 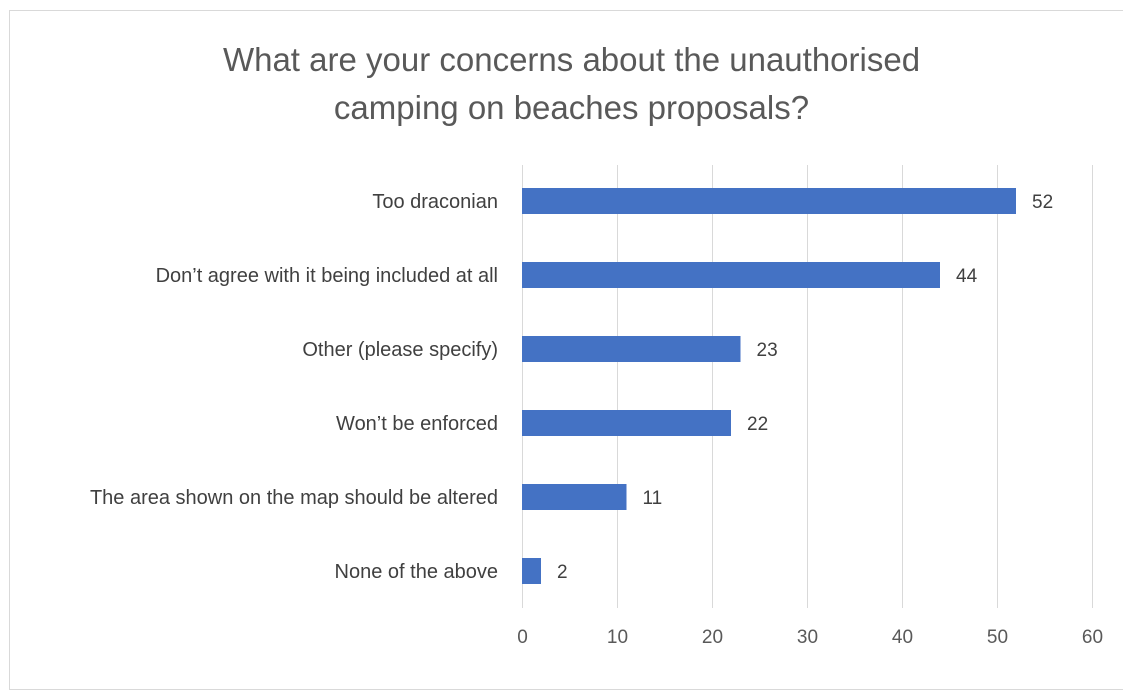 What do you see at coordinates (571, 107) in the screenshot?
I see `chart-title-line-2: camping on beaches proposals?` at bounding box center [571, 107].